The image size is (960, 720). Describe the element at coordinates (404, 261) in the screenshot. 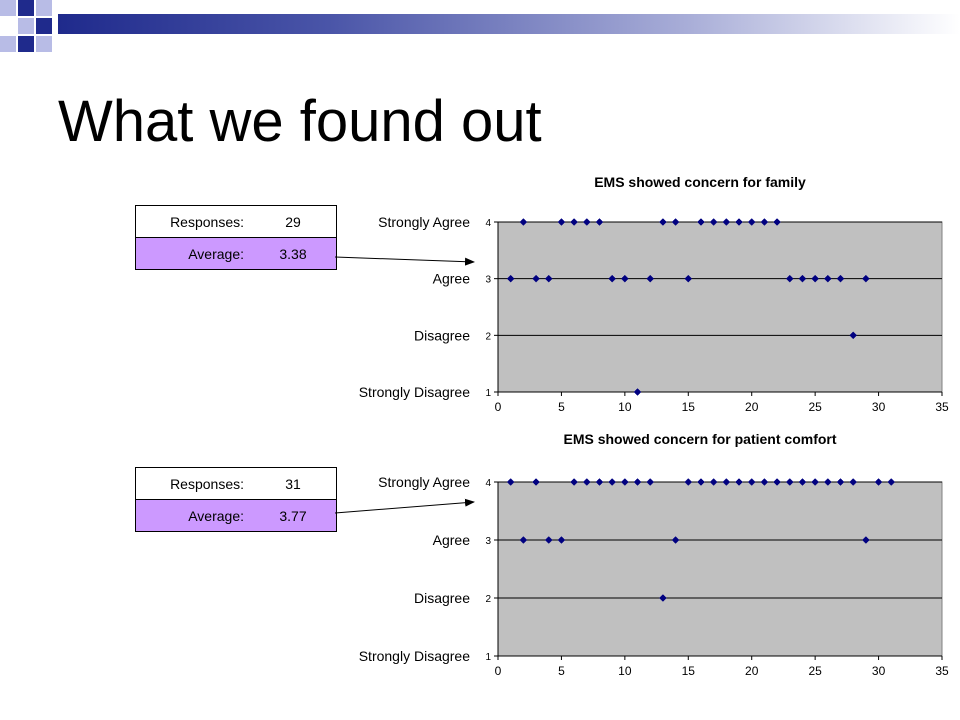

I see `arrow-to-chart-family` at that location.